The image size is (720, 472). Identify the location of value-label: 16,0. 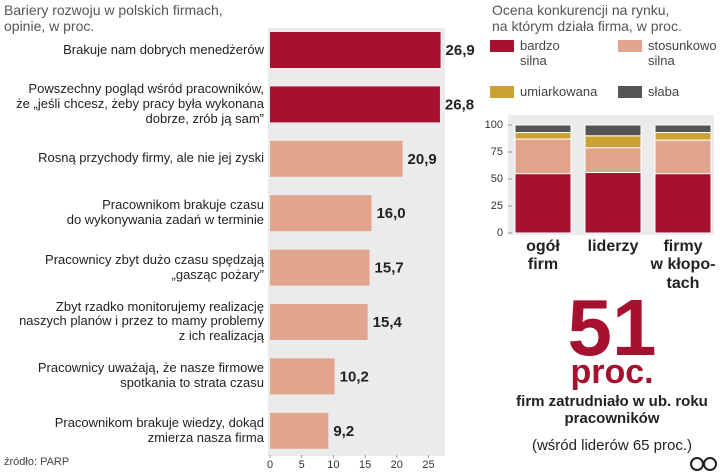
(390, 213).